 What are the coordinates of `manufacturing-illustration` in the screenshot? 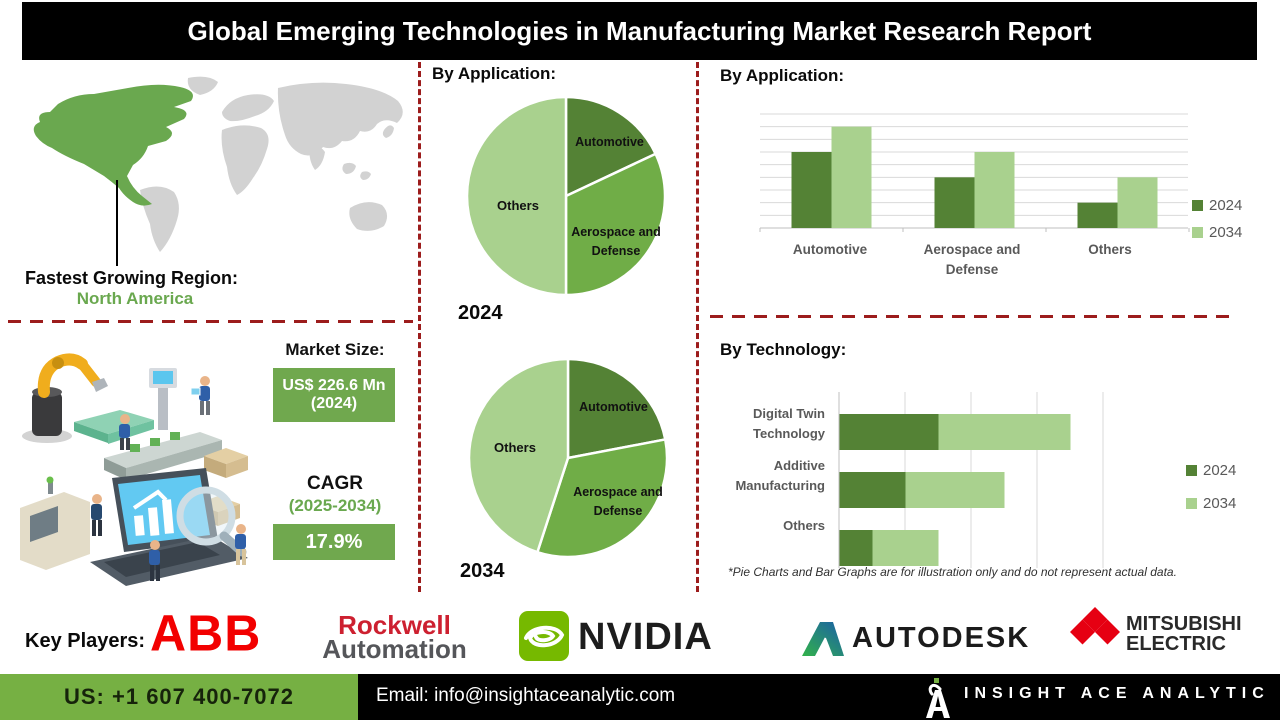 It's located at (134, 469).